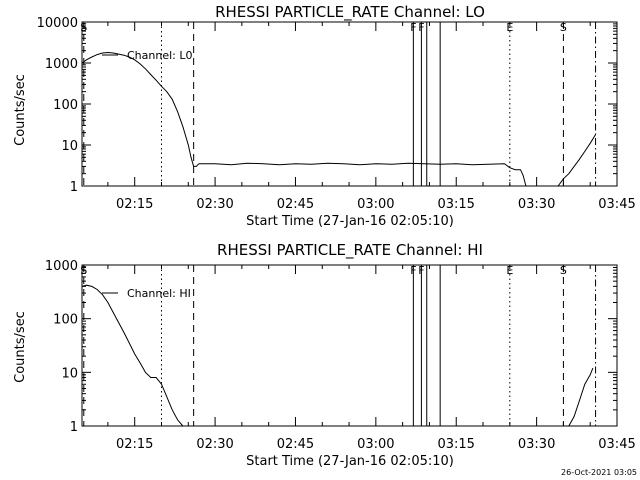  I want to click on y-tick-label: 10000, so click(57, 23).